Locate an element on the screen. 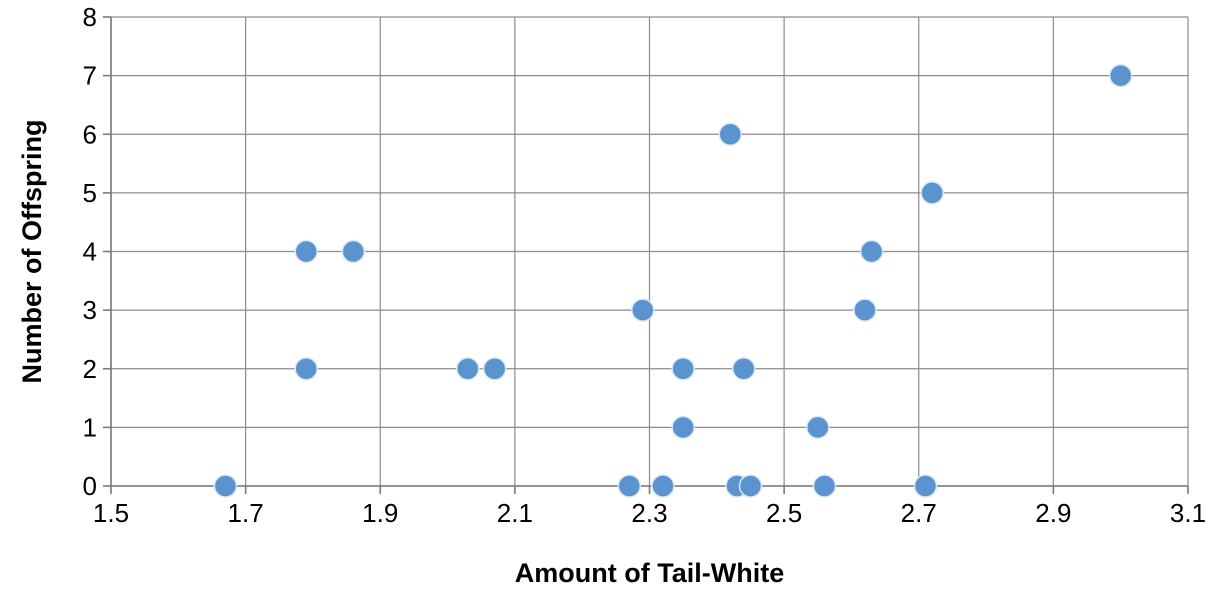  y-tick-label: 3 is located at coordinates (90, 310).